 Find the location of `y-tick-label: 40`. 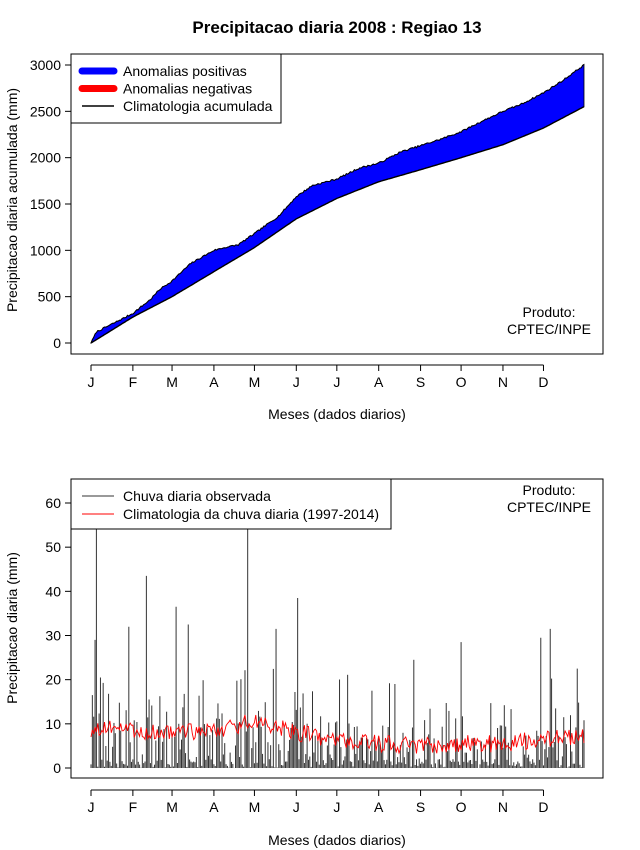

y-tick-label: 40 is located at coordinates (53, 591).